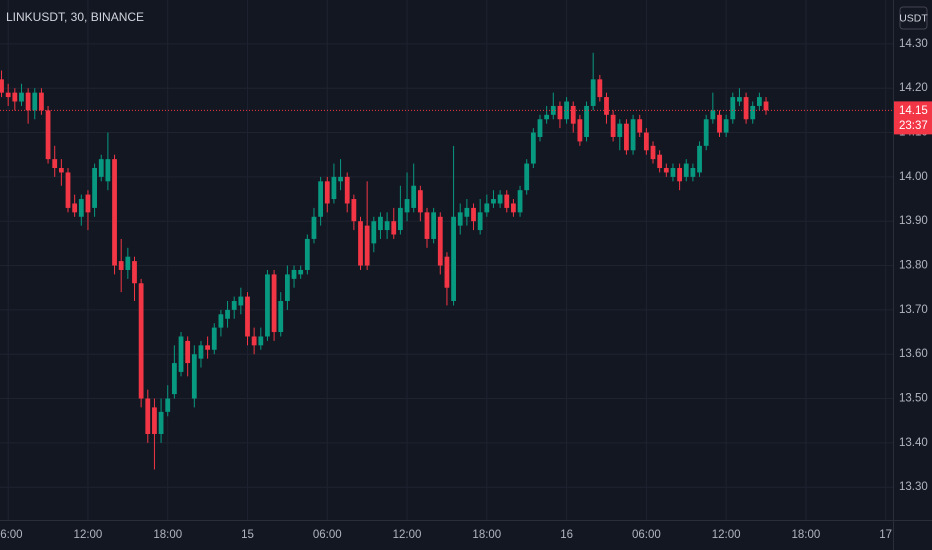  Describe the element at coordinates (913, 126) in the screenshot. I see `countdown-label: 23:37` at that location.